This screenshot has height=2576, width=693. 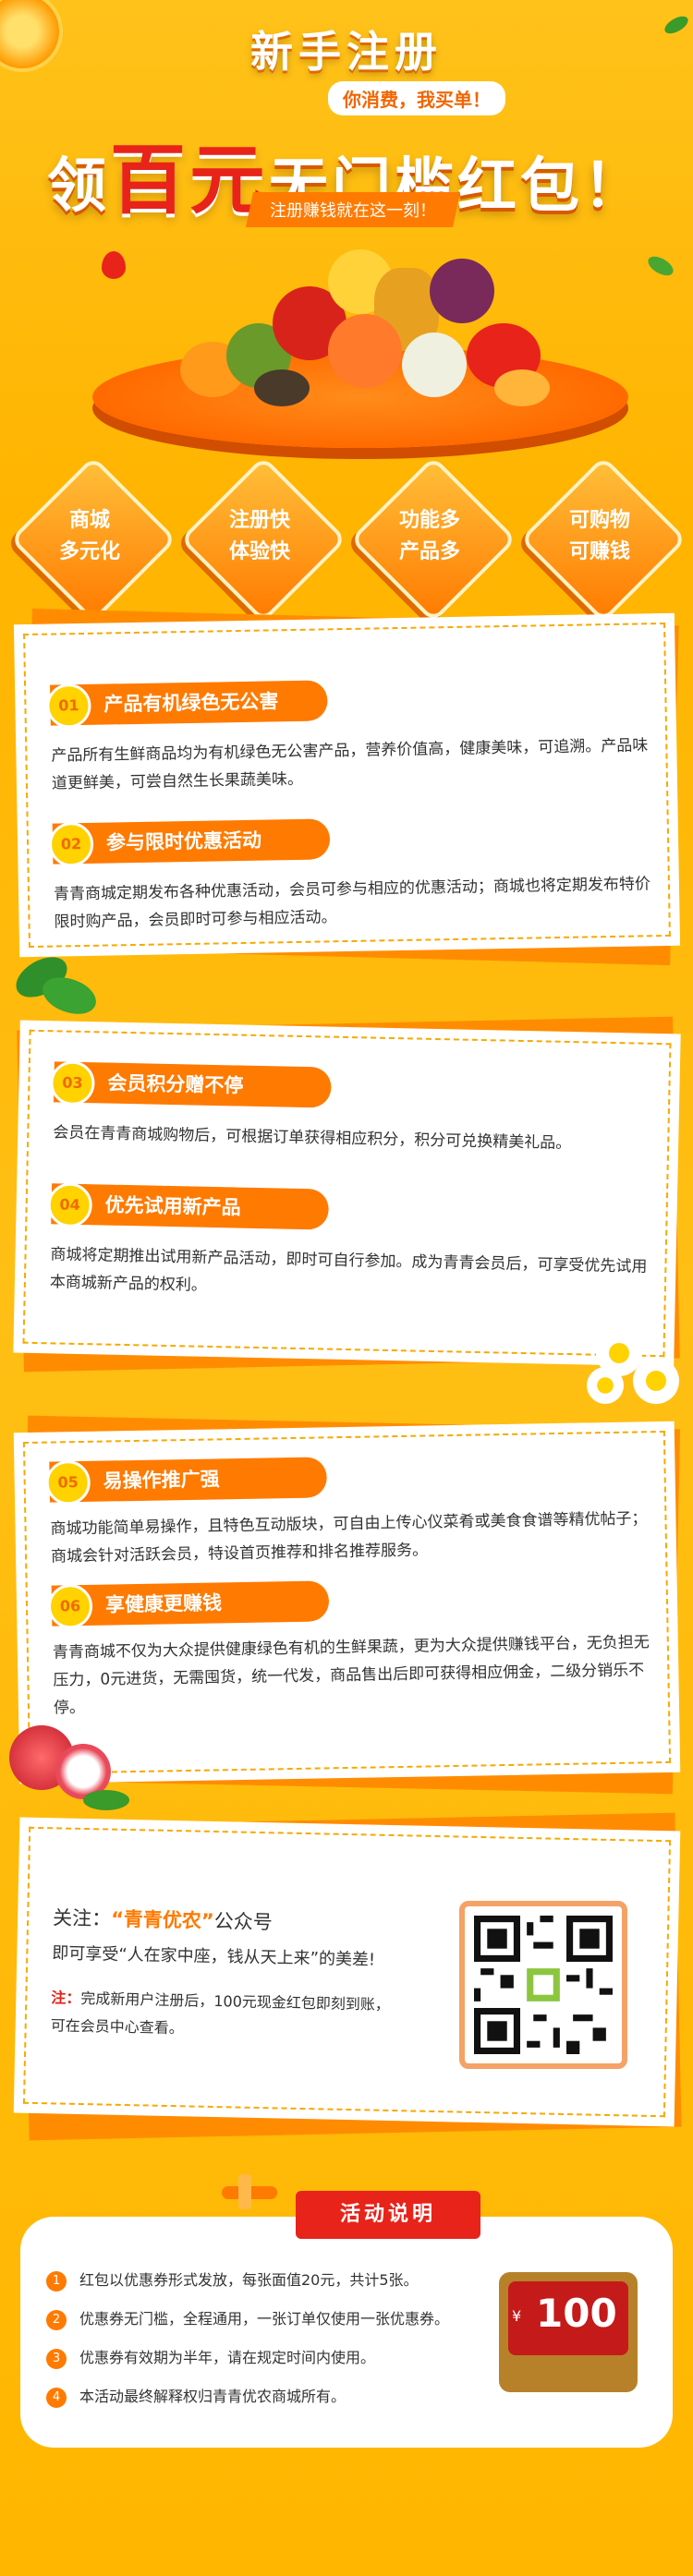 What do you see at coordinates (191, 703) in the screenshot?
I see `item-title: 产品有机绿色无公害` at bounding box center [191, 703].